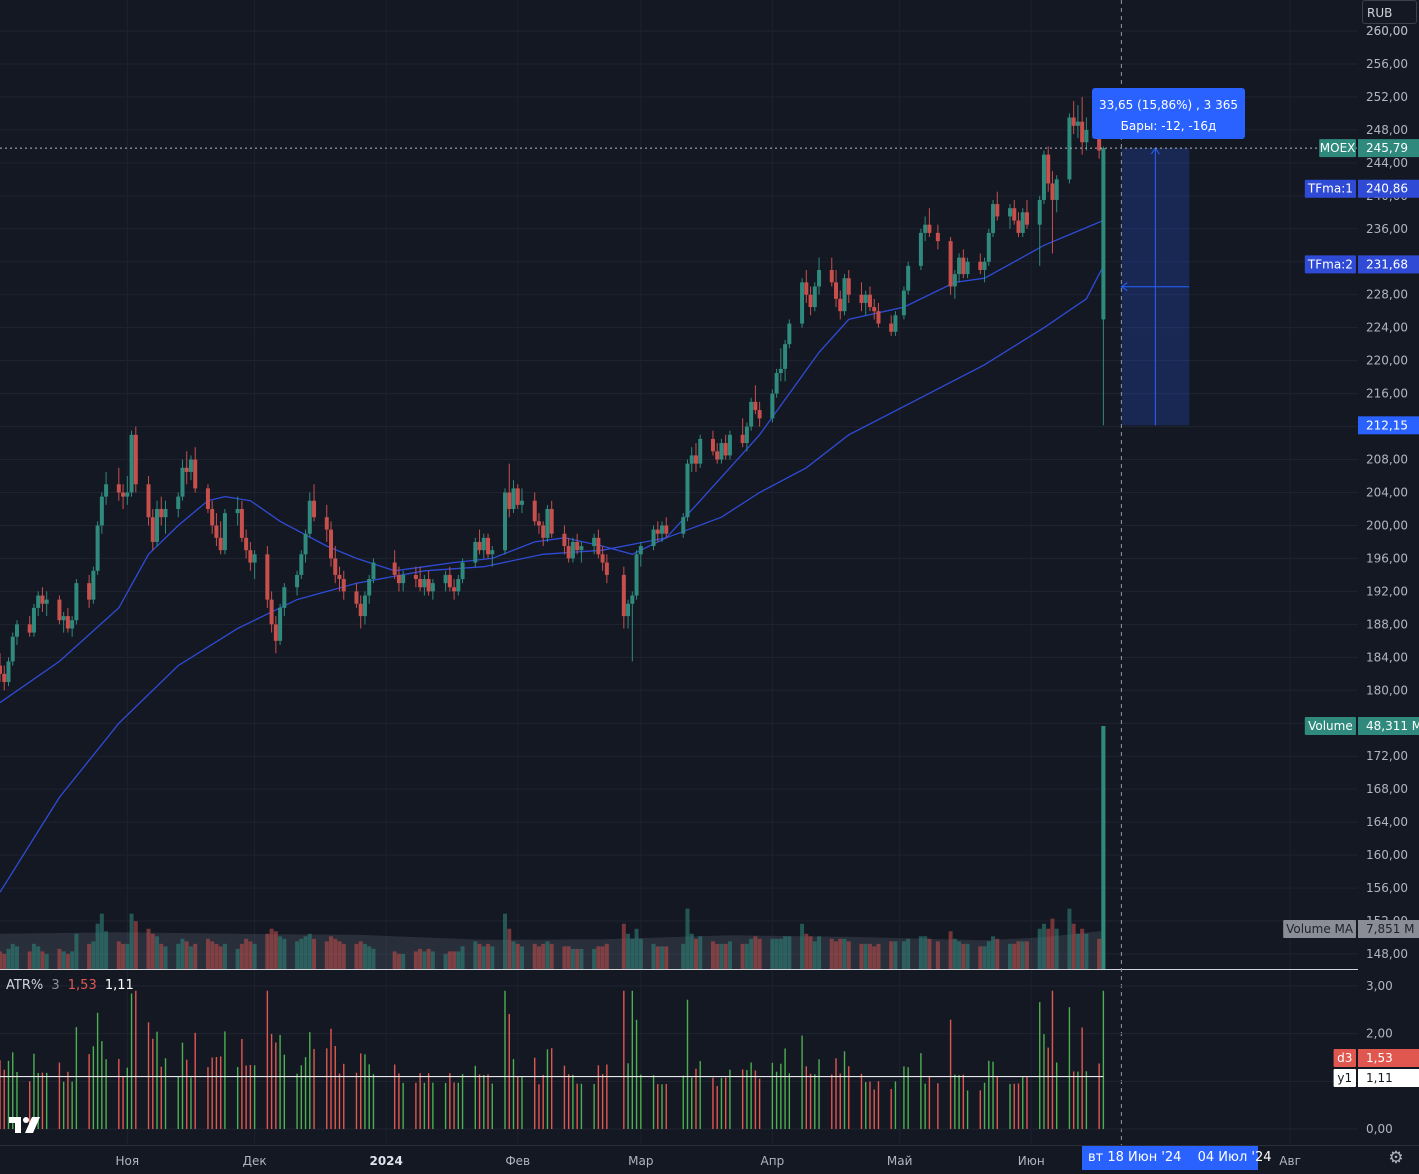 The width and height of the screenshot is (1419, 1174). Describe the element at coordinates (1387, 163) in the screenshot. I see `price-tick-label: 244,00` at that location.